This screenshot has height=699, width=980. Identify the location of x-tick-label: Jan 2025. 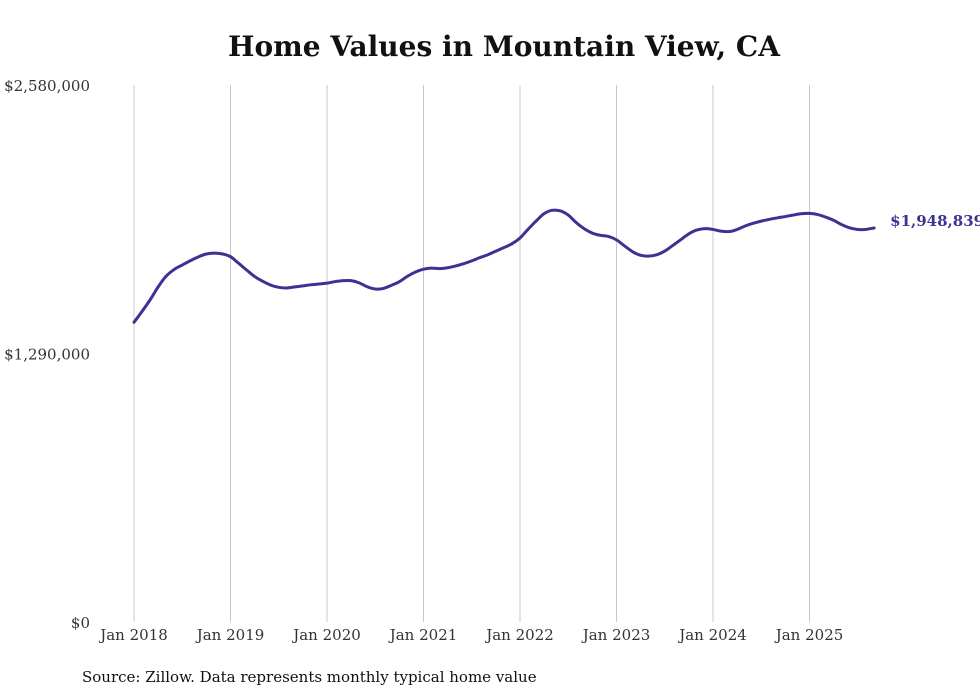
(809, 635).